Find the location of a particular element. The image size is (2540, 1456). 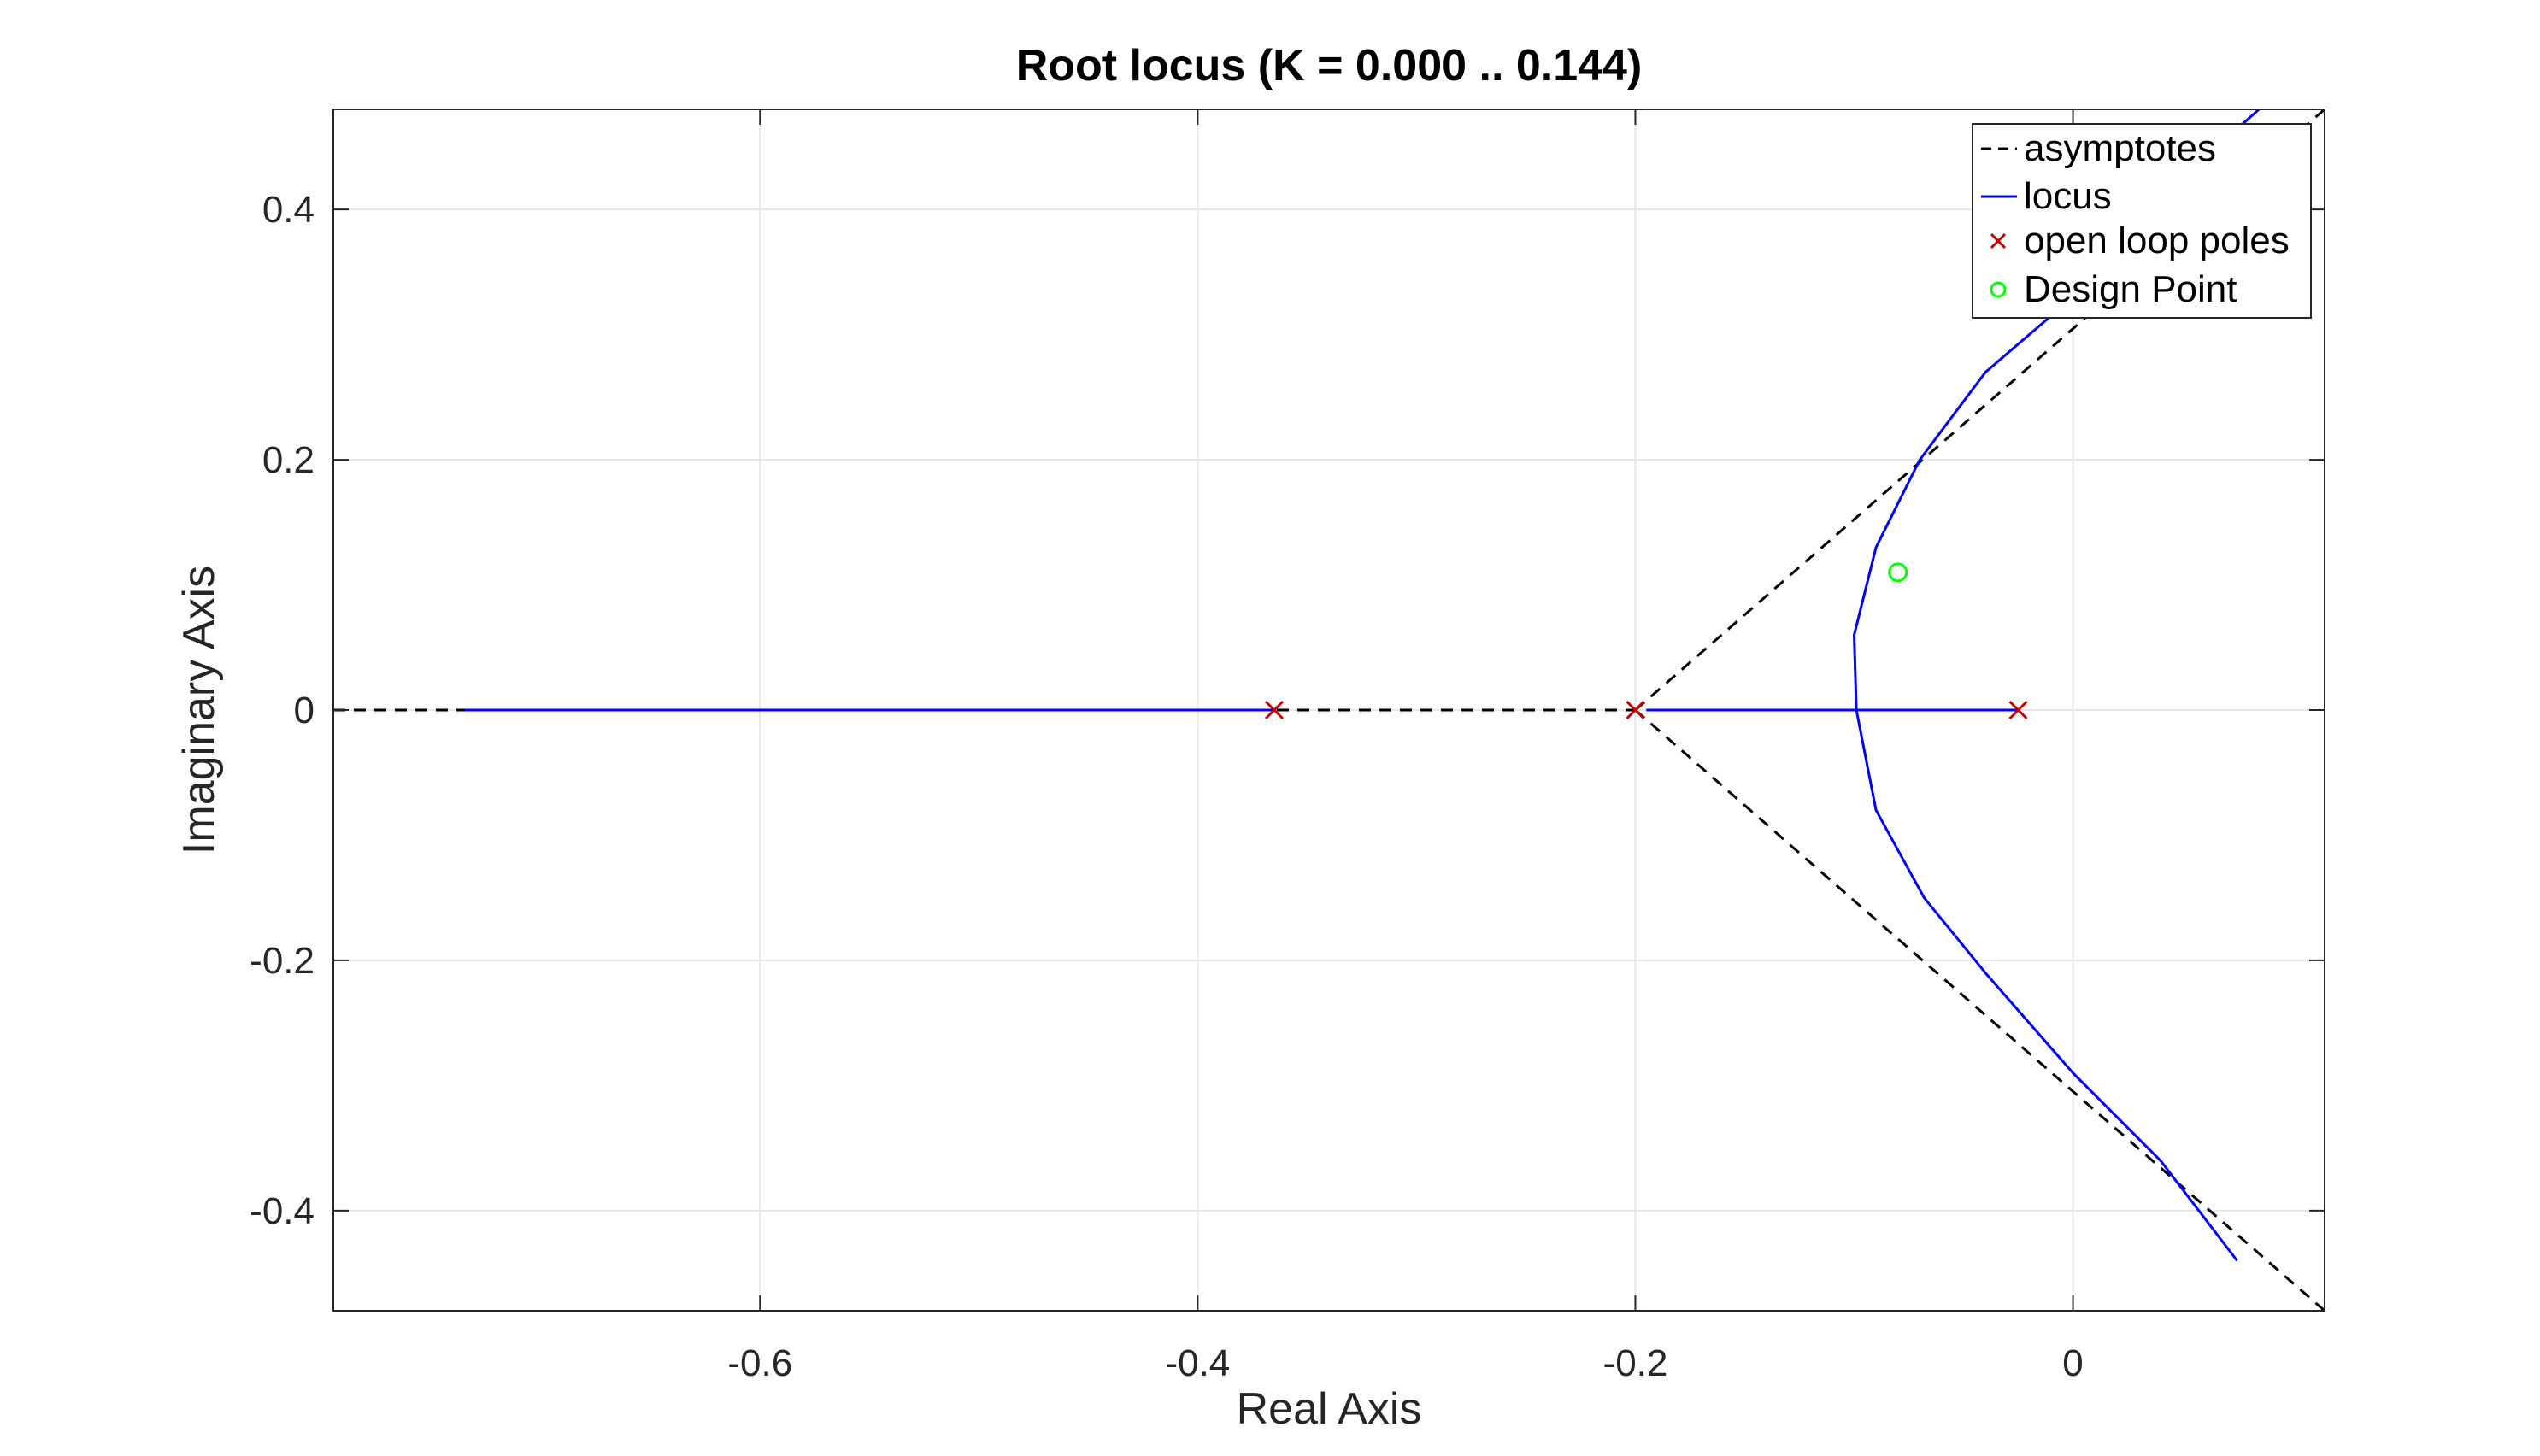

x-axis-label: Real Axis is located at coordinates (1329, 1409).